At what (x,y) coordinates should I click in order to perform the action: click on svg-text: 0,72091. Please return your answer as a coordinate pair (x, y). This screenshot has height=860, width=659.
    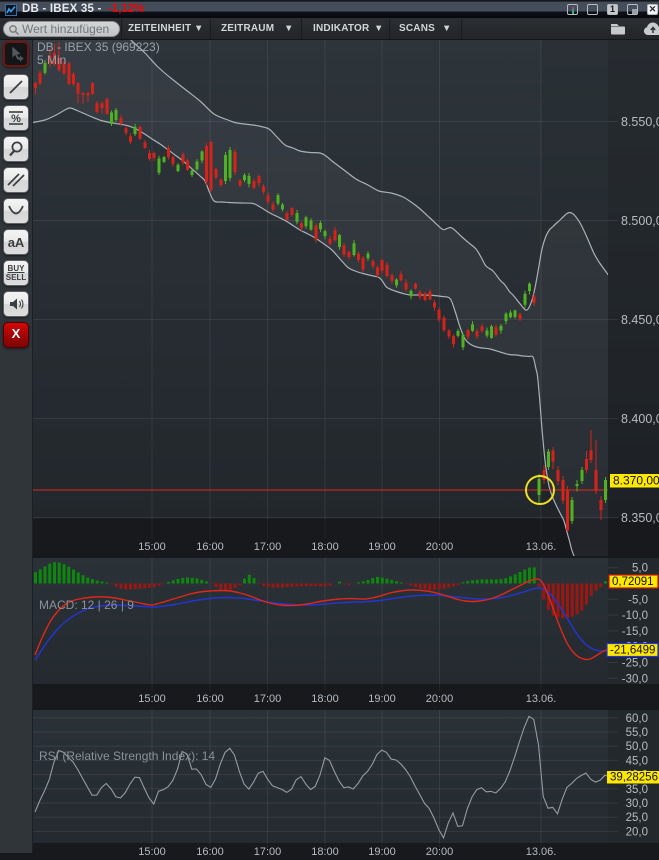
    Looking at the image, I should click on (633, 582).